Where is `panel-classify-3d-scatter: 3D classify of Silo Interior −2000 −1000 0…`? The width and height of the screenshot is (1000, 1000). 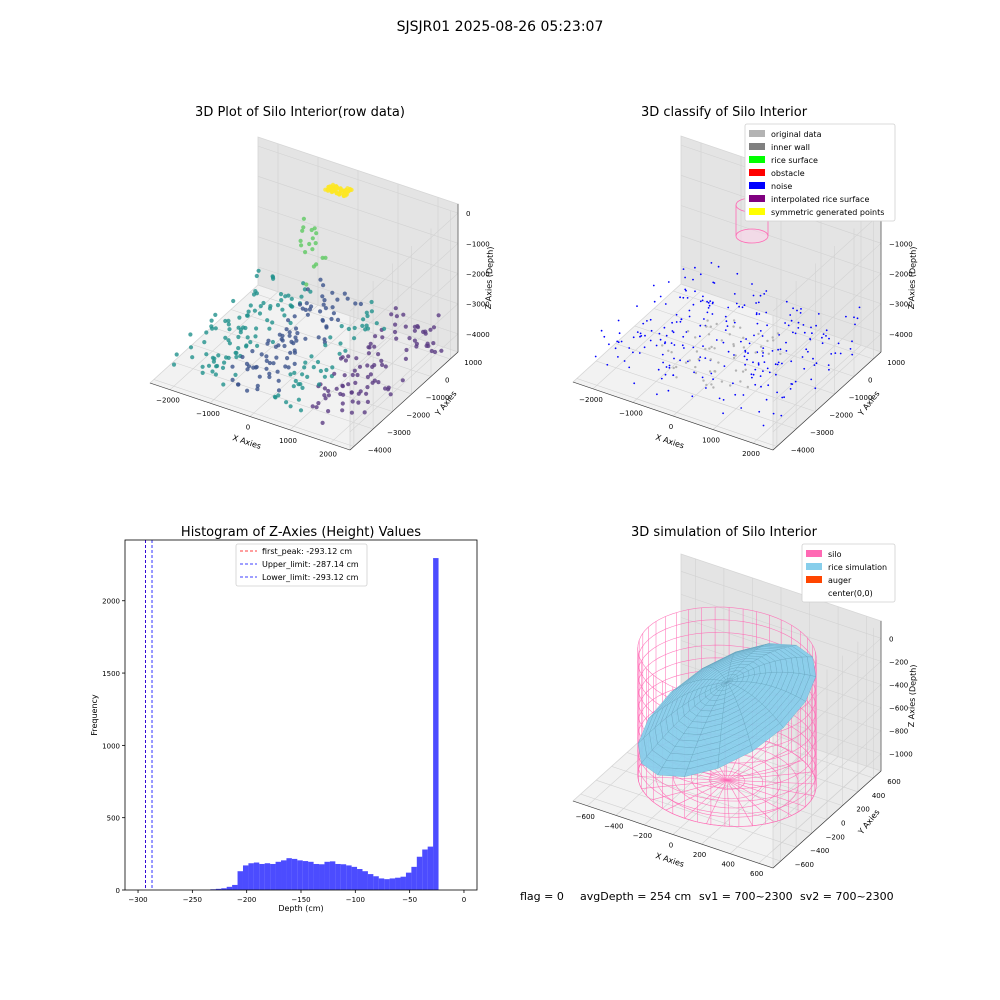
panel-classify-3d-scatter: 3D classify of Silo Interior −2000 −1000 0… is located at coordinates (745, 281).